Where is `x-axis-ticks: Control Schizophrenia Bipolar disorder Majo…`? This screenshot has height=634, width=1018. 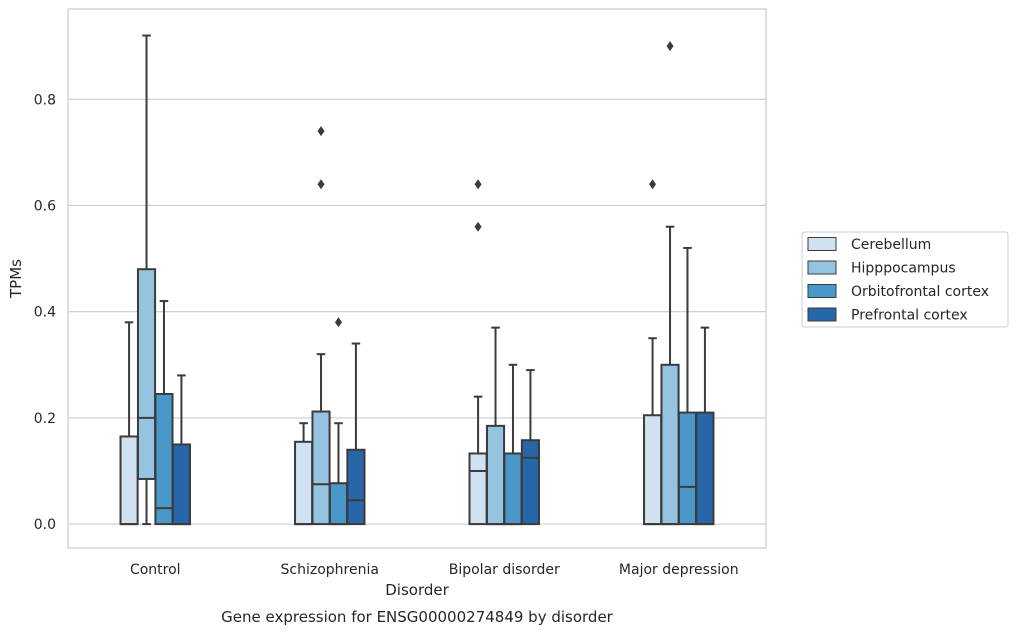 x-axis-ticks: Control Schizophrenia Bipolar disorder Majo… is located at coordinates (434, 570).